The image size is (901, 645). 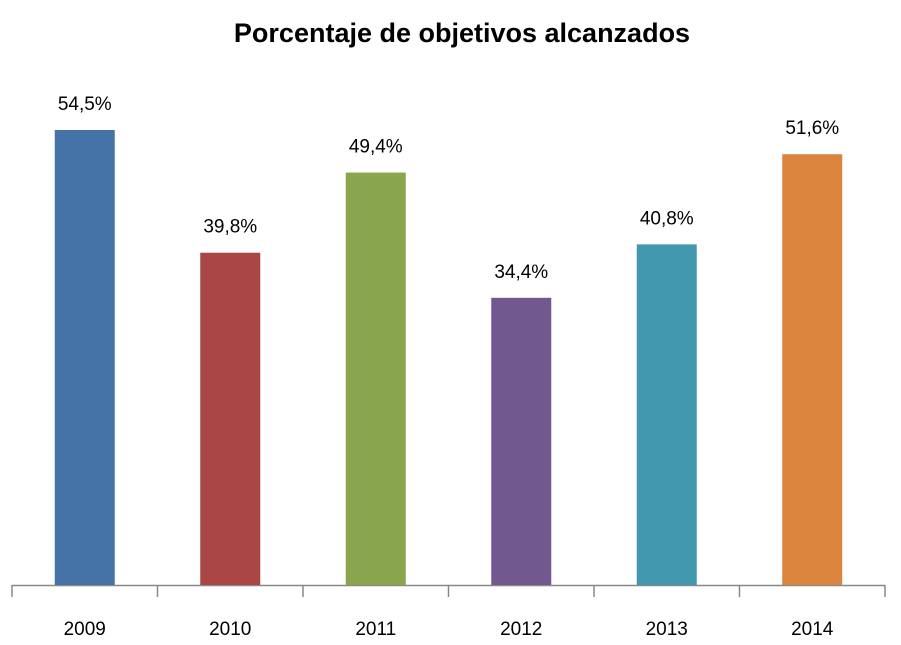 I want to click on x-tick-label: 2013, so click(x=667, y=629).